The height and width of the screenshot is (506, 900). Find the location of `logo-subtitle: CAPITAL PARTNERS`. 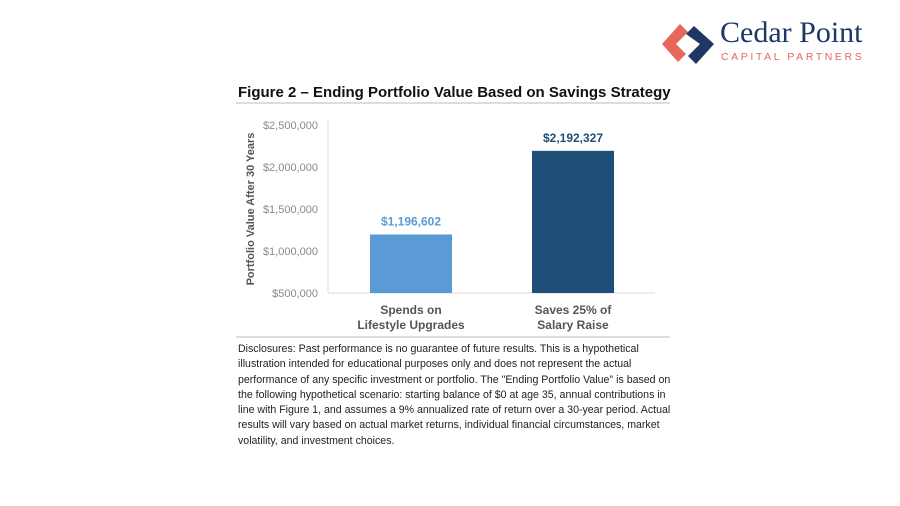

logo-subtitle: CAPITAL PARTNERS is located at coordinates (793, 57).